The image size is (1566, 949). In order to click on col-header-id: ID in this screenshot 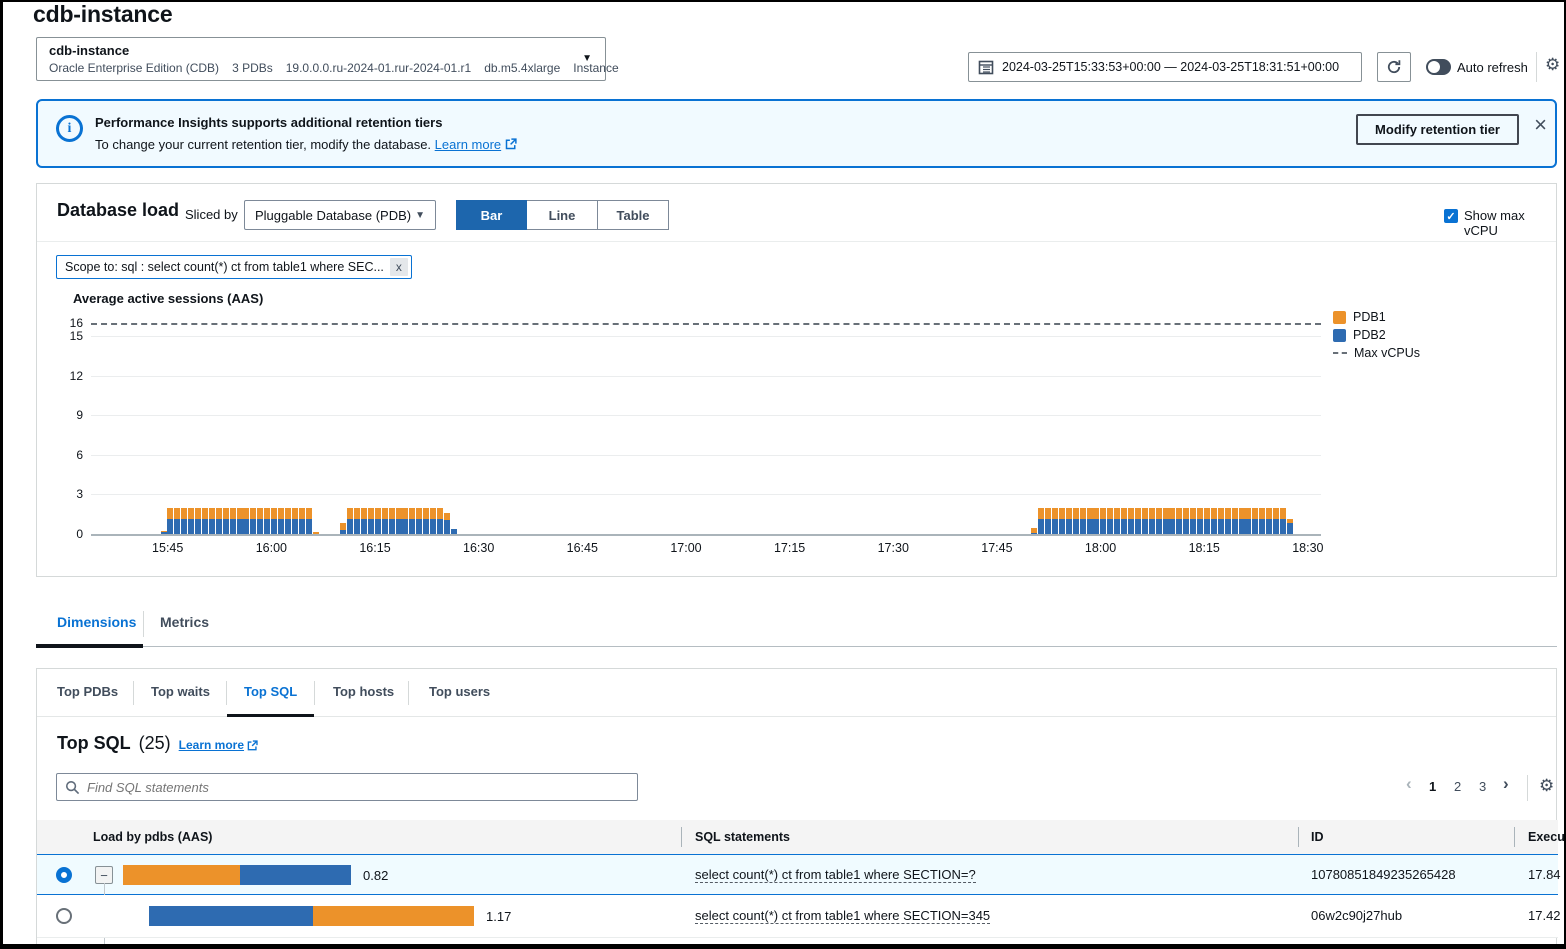, I will do `click(1317, 837)`.